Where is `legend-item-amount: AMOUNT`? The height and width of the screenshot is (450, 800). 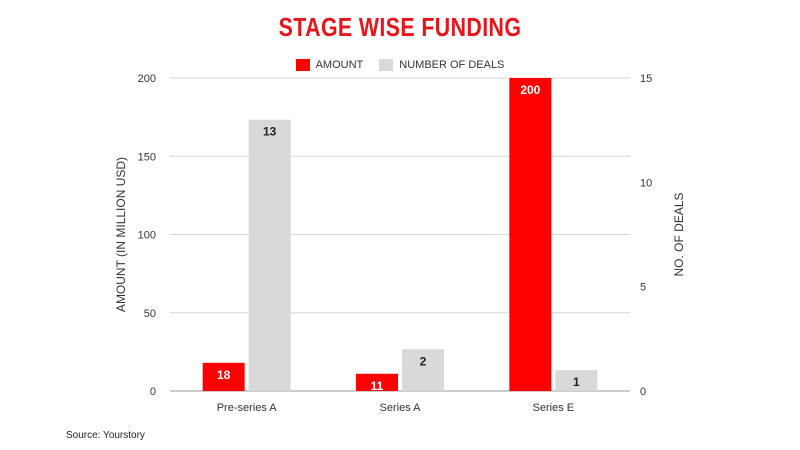
legend-item-amount: AMOUNT is located at coordinates (329, 65).